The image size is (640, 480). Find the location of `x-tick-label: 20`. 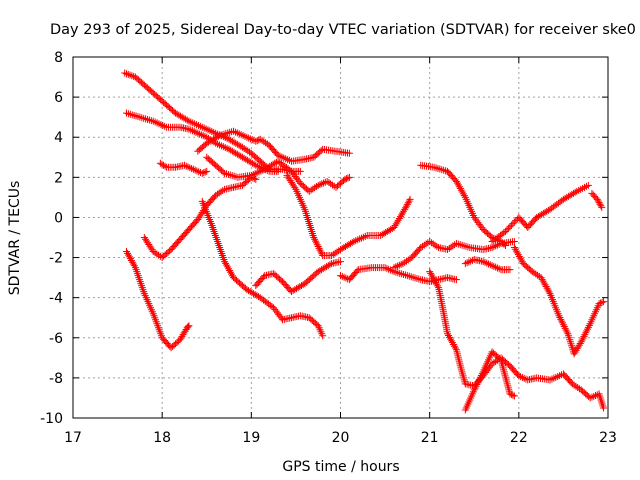

x-tick-label: 20 is located at coordinates (341, 438).